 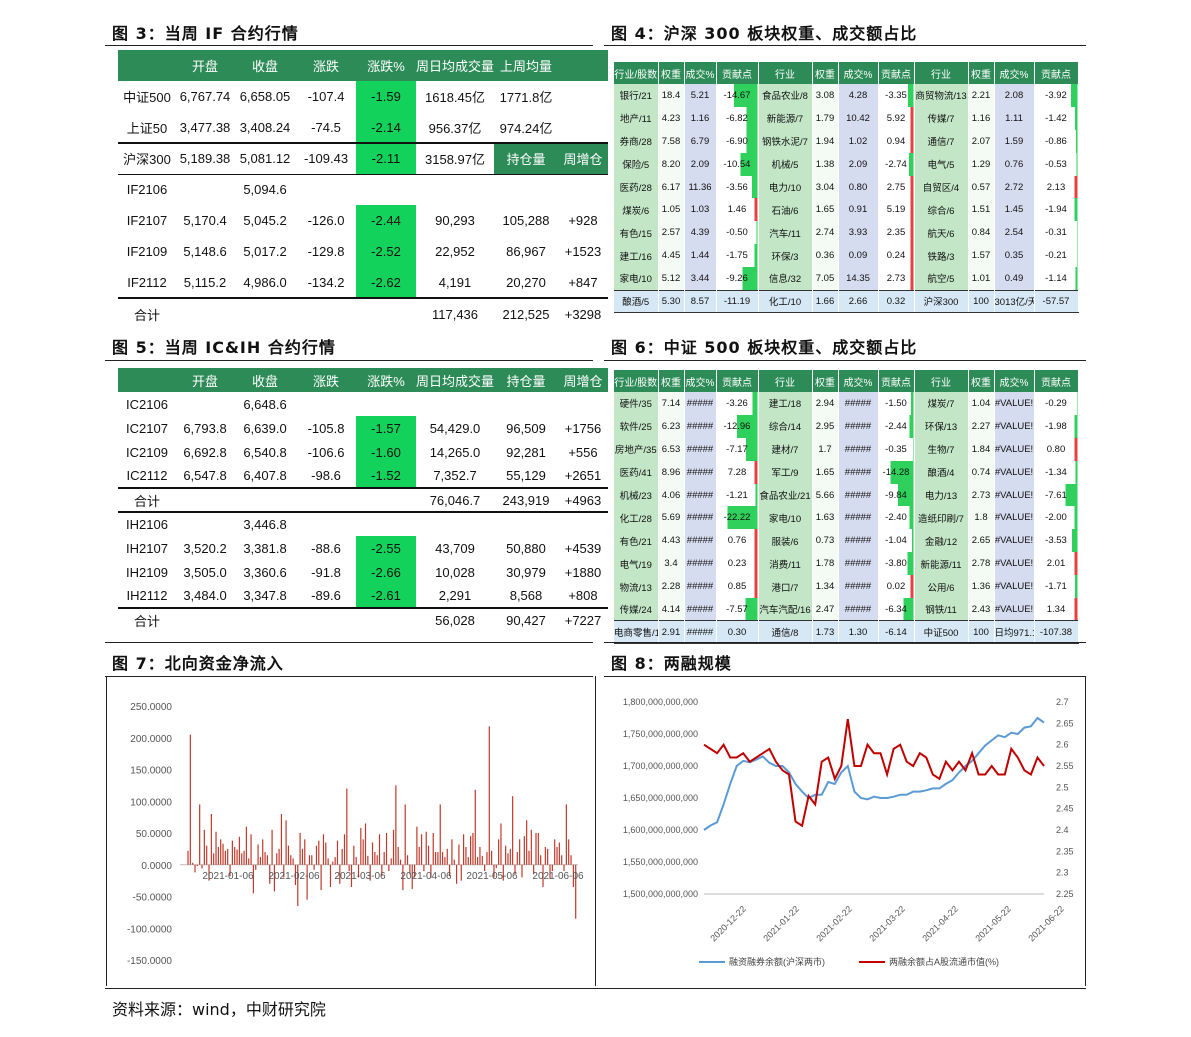 What do you see at coordinates (981, 449) in the screenshot?
I see `fig6-row-cell: 1.84` at bounding box center [981, 449].